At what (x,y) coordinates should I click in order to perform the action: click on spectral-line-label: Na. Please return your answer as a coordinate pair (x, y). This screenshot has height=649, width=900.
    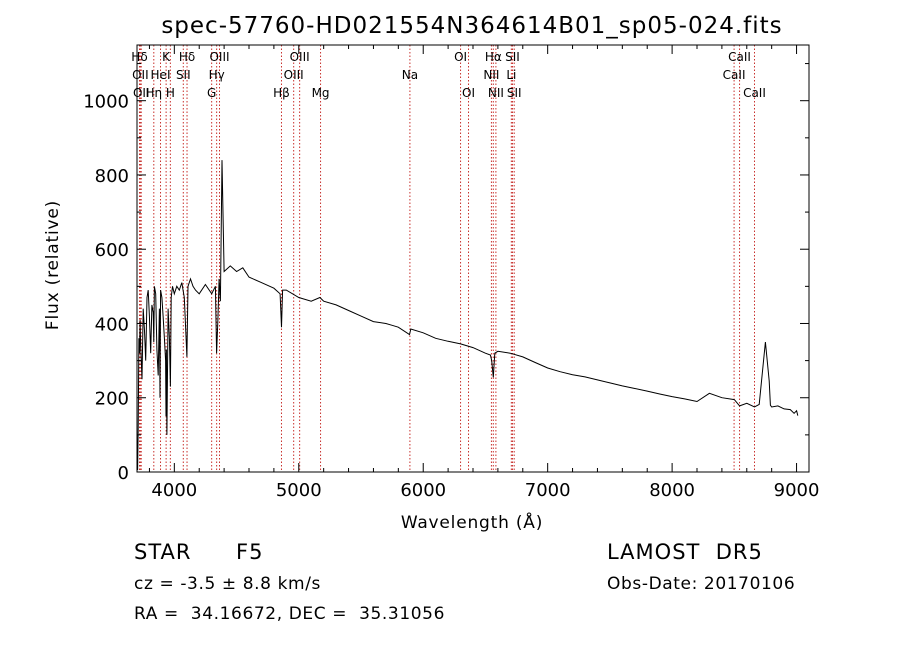
    Looking at the image, I should click on (410, 75).